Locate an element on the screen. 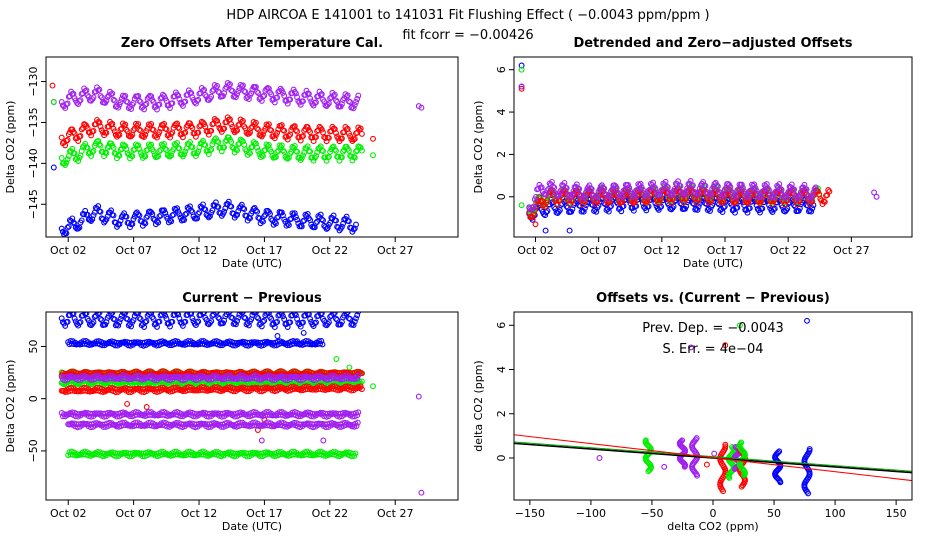  x-axis-label: Date (UTC) is located at coordinates (713, 263).